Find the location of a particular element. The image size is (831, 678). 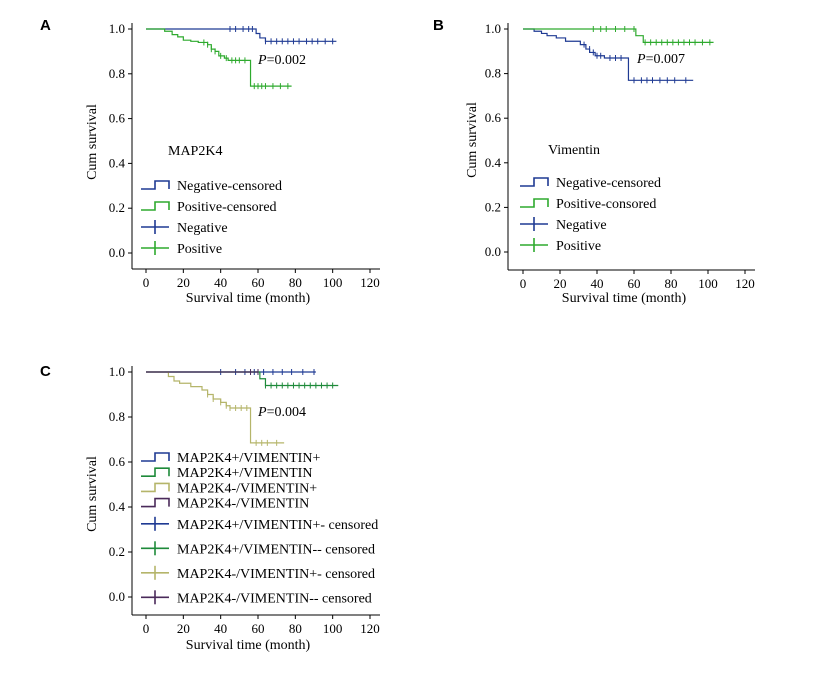

legend-label: Positive-consored is located at coordinates (606, 204).